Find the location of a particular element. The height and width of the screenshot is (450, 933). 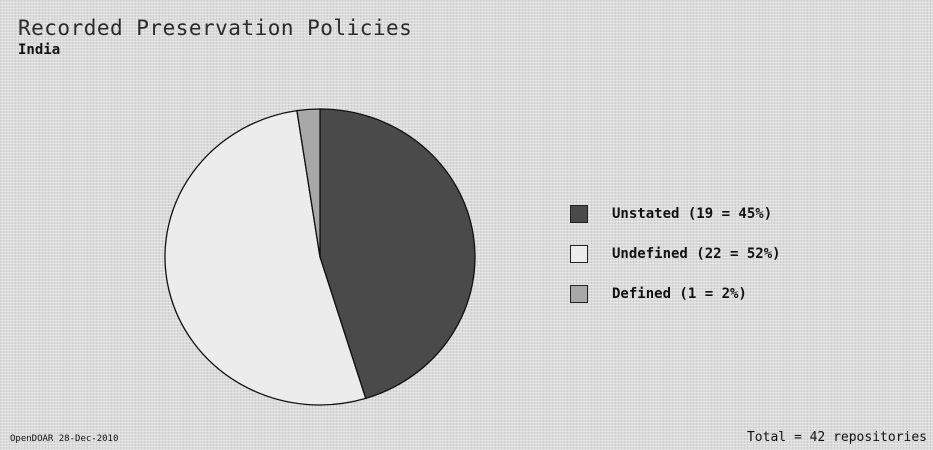

legend-label-unstated: Unstated (19 = 45%) is located at coordinates (692, 214).